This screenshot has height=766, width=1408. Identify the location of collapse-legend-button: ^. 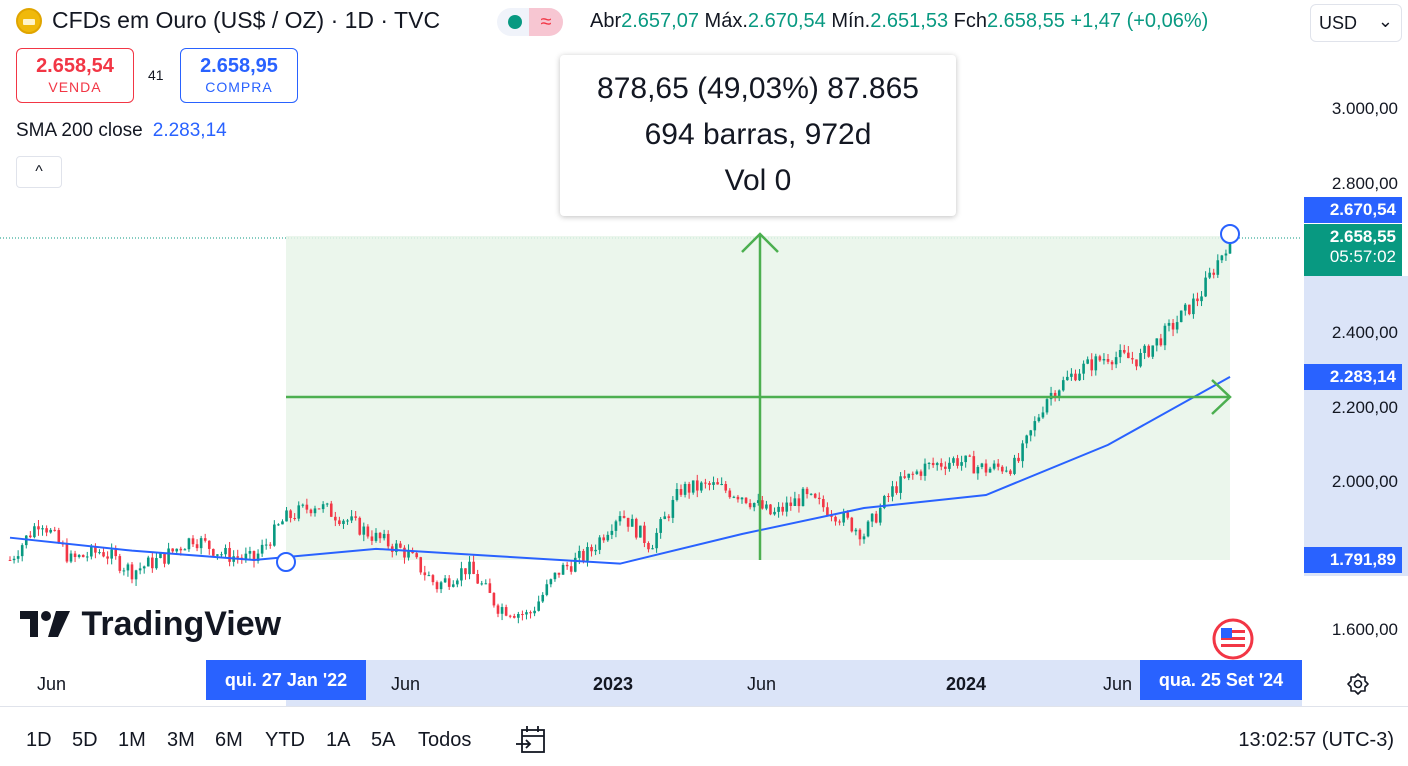
(39, 172).